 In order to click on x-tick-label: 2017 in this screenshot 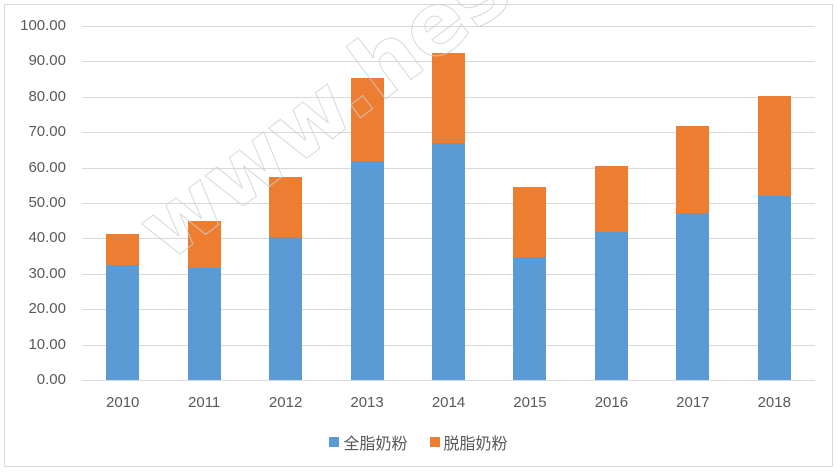, I will do `click(693, 402)`.